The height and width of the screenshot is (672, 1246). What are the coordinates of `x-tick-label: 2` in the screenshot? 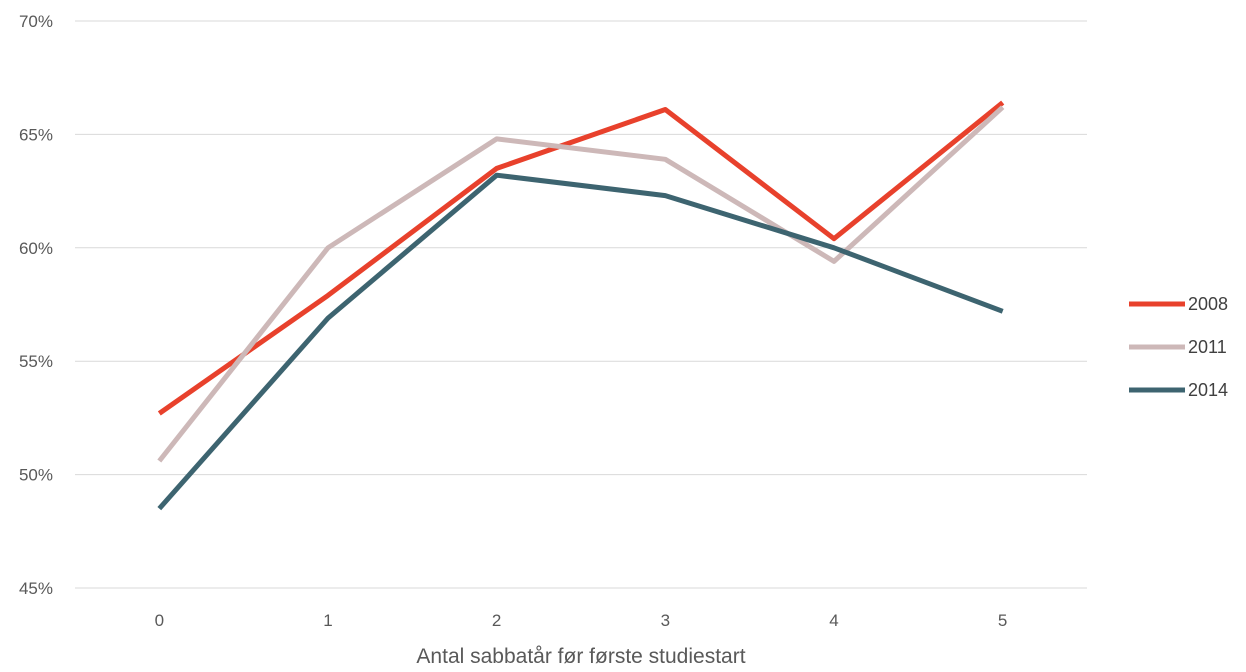 It's located at (496, 620).